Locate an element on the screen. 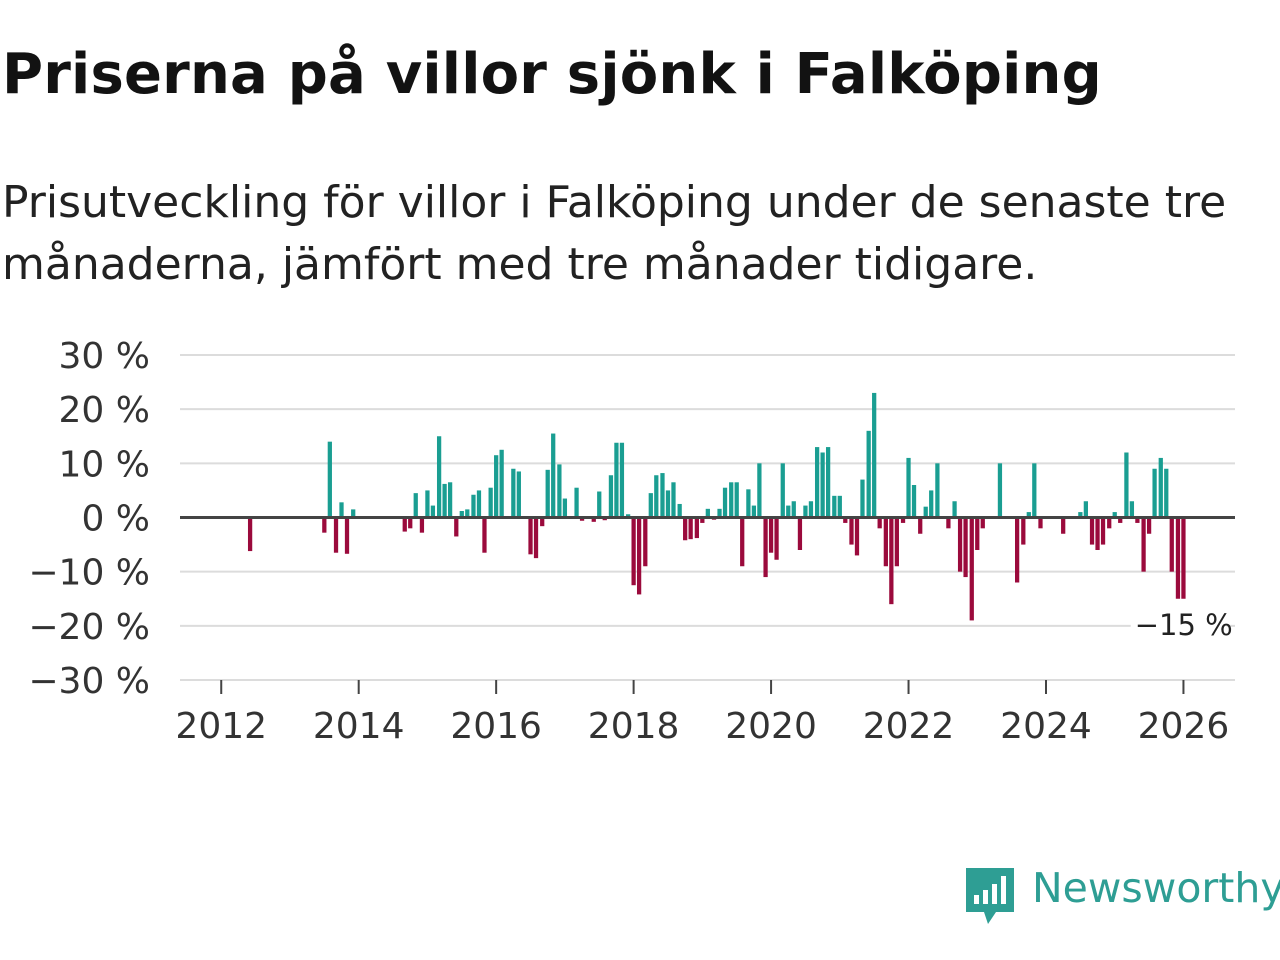 Image resolution: width=1280 pixels, height=960 pixels. brand-name: Newsworthy is located at coordinates (1156, 888).